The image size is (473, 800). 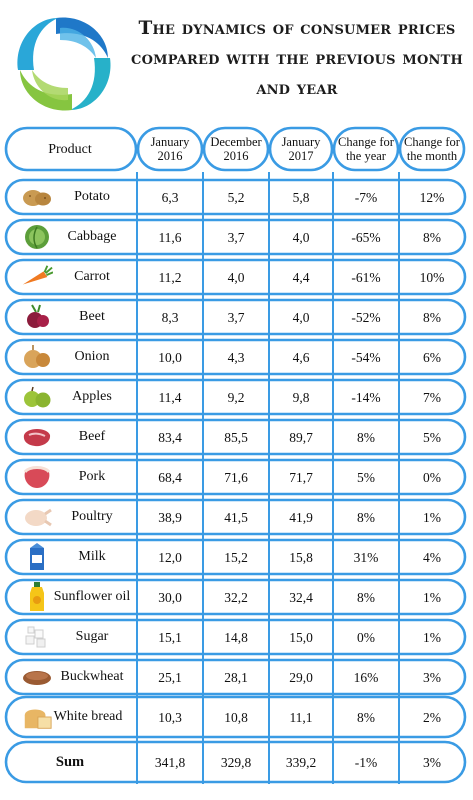 What do you see at coordinates (236, 357) in the screenshot?
I see `table-row: Onion 10,0 4,3 4,6 -54% 6%` at bounding box center [236, 357].